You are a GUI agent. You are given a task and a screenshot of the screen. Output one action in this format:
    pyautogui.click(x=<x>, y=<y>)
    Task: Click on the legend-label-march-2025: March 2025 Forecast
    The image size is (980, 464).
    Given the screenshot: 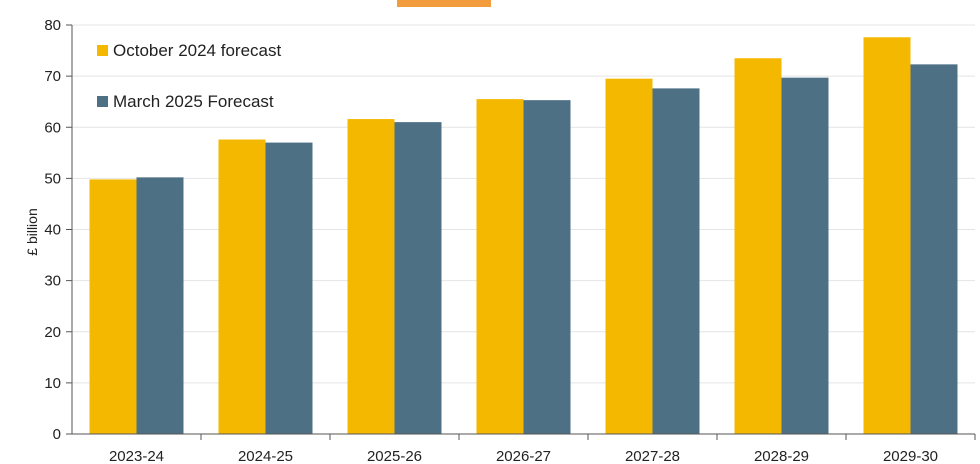 What is the action you would take?
    pyautogui.click(x=193, y=101)
    